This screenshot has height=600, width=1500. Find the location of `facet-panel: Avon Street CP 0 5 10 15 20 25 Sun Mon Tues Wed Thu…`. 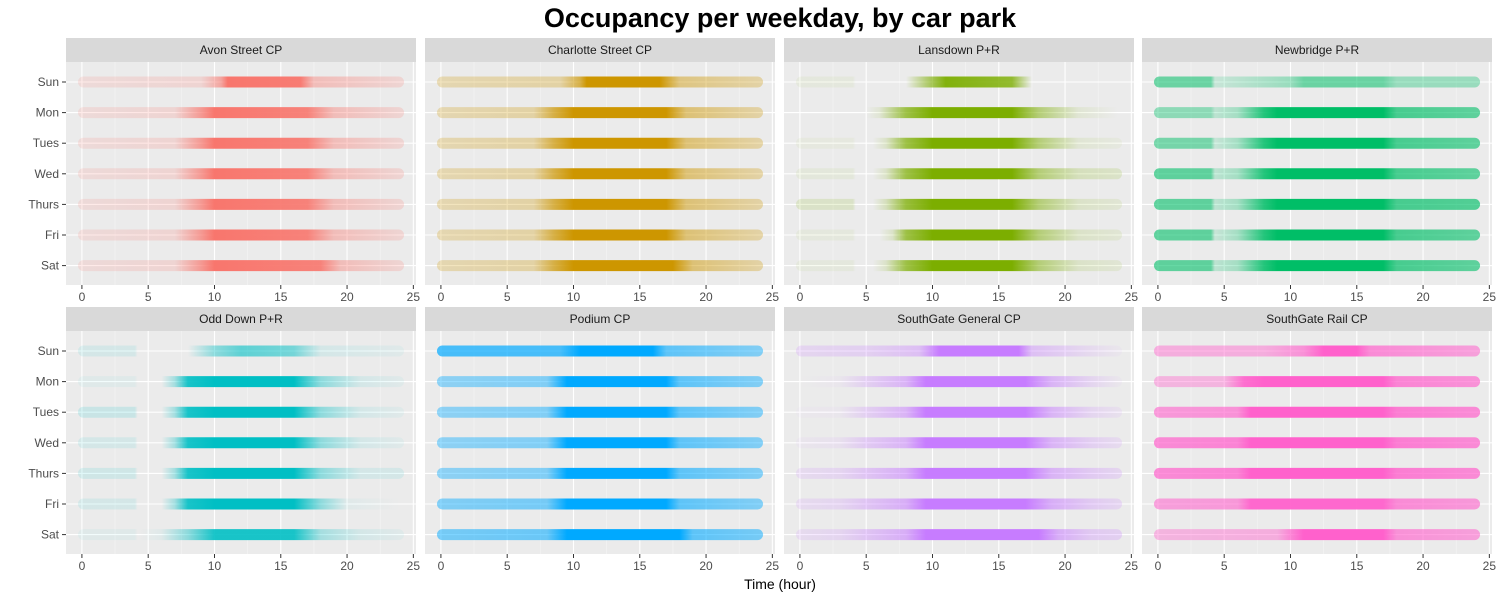

facet-panel: Avon Street CP 0 5 10 15 20 25 Sun Mon Tues Wed Thu… is located at coordinates (224, 171).